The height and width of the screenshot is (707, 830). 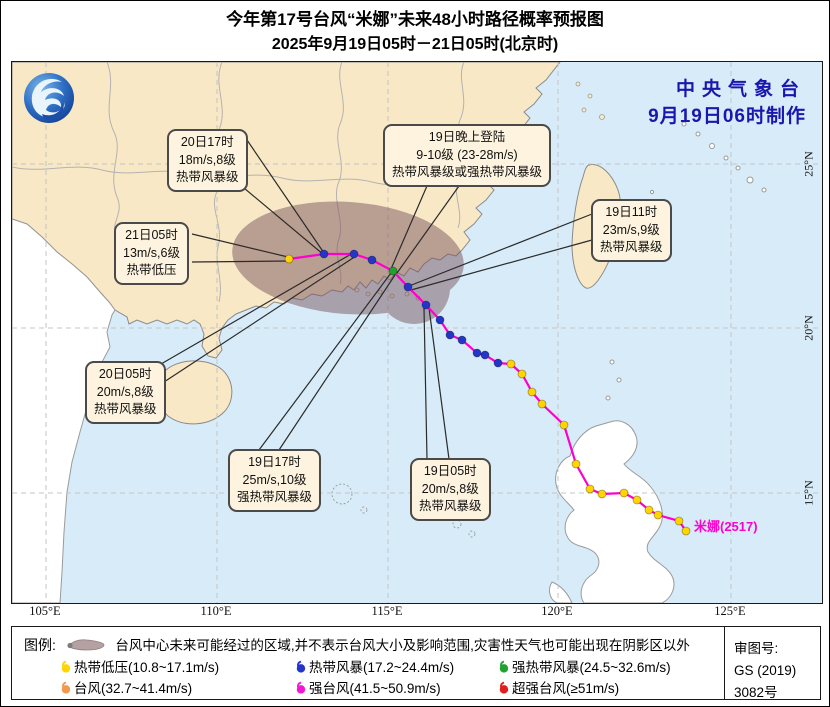 What do you see at coordinates (195, 392) in the screenshot?
I see `hainan-island` at bounding box center [195, 392].